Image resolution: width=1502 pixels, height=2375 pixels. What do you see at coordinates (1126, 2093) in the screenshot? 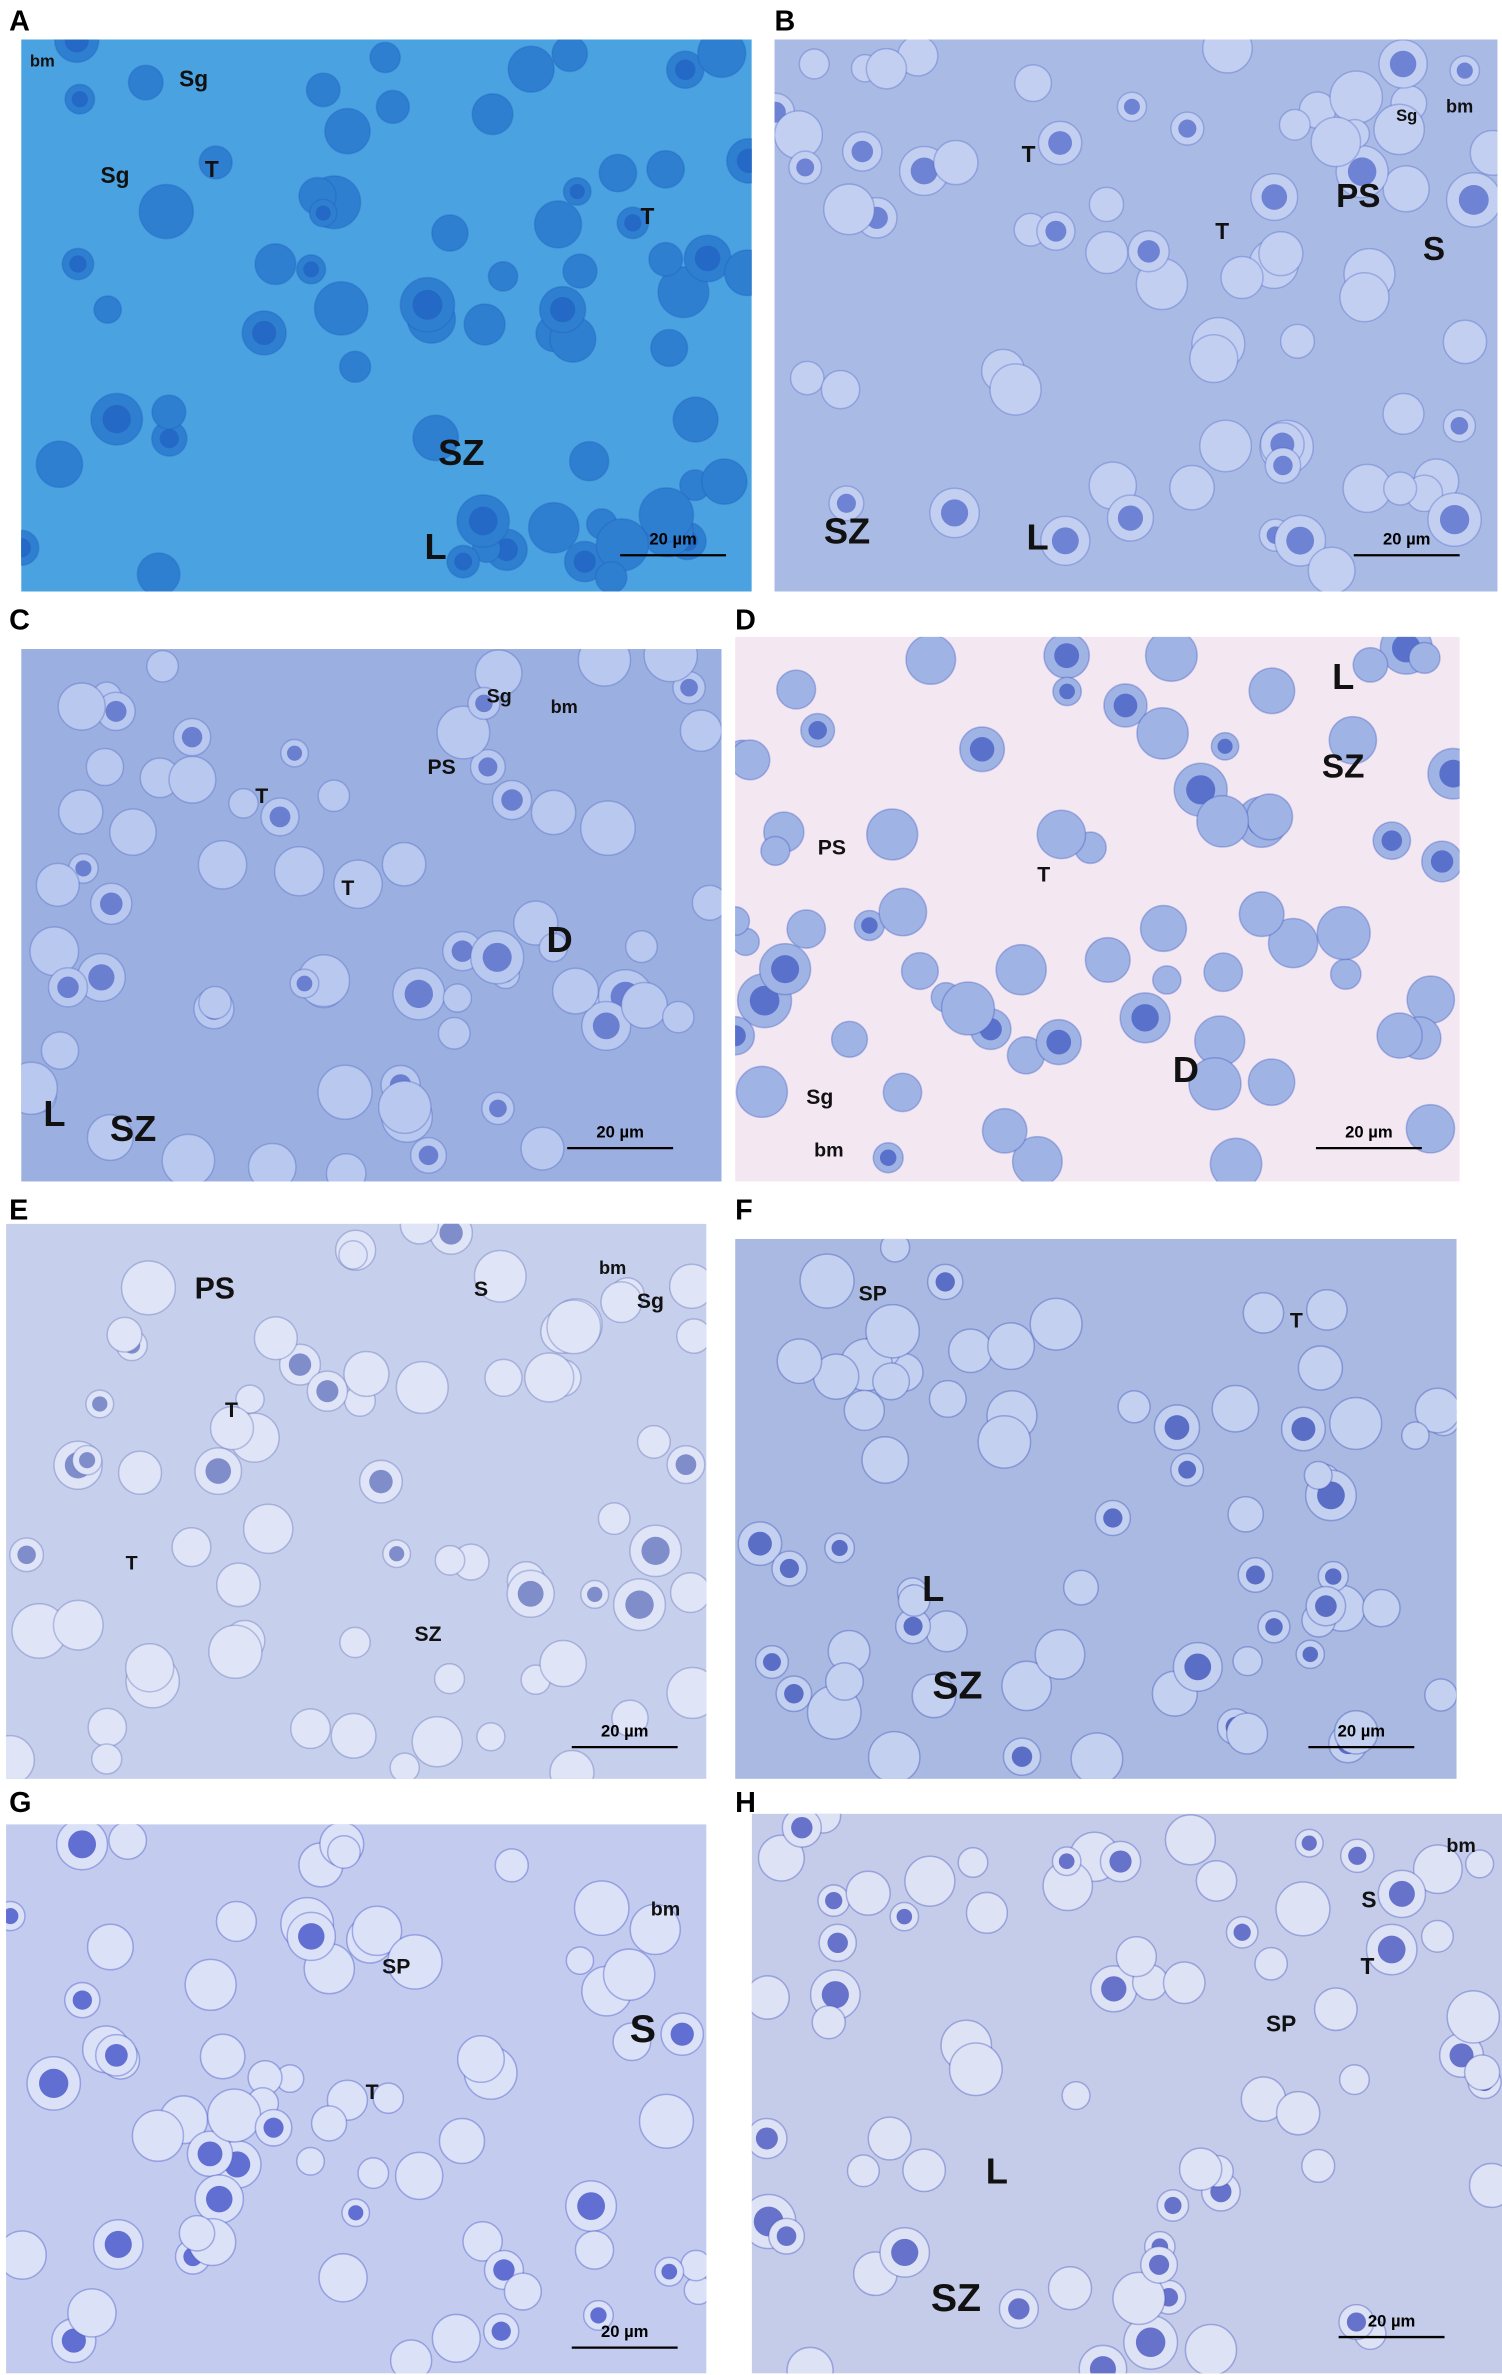
I see `micrograph` at bounding box center [1126, 2093].